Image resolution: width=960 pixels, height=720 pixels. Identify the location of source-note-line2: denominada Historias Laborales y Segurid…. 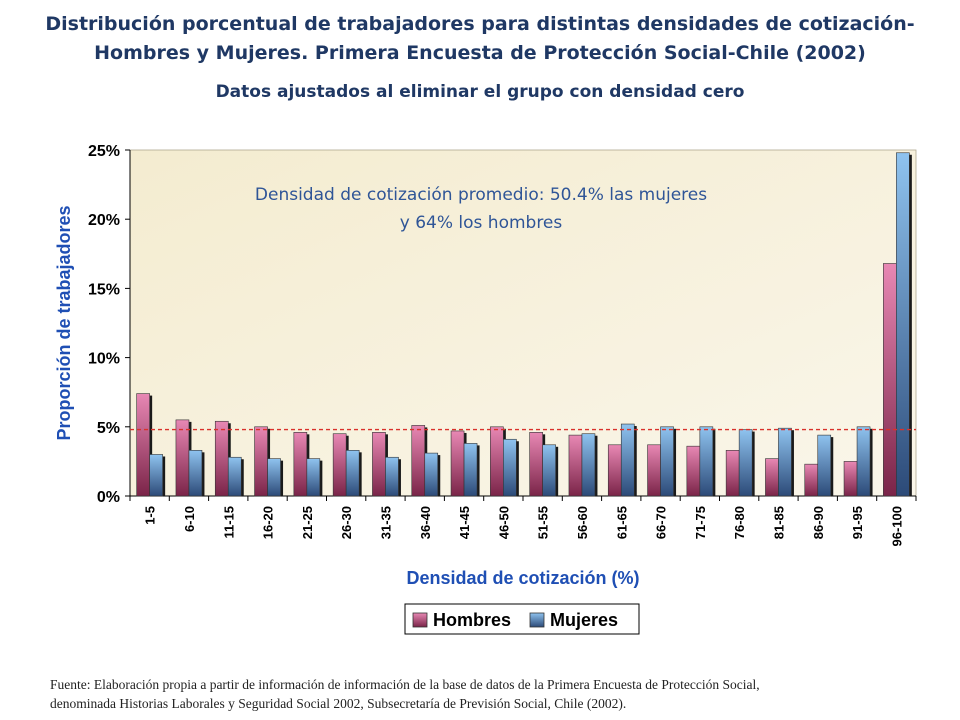
(338, 703).